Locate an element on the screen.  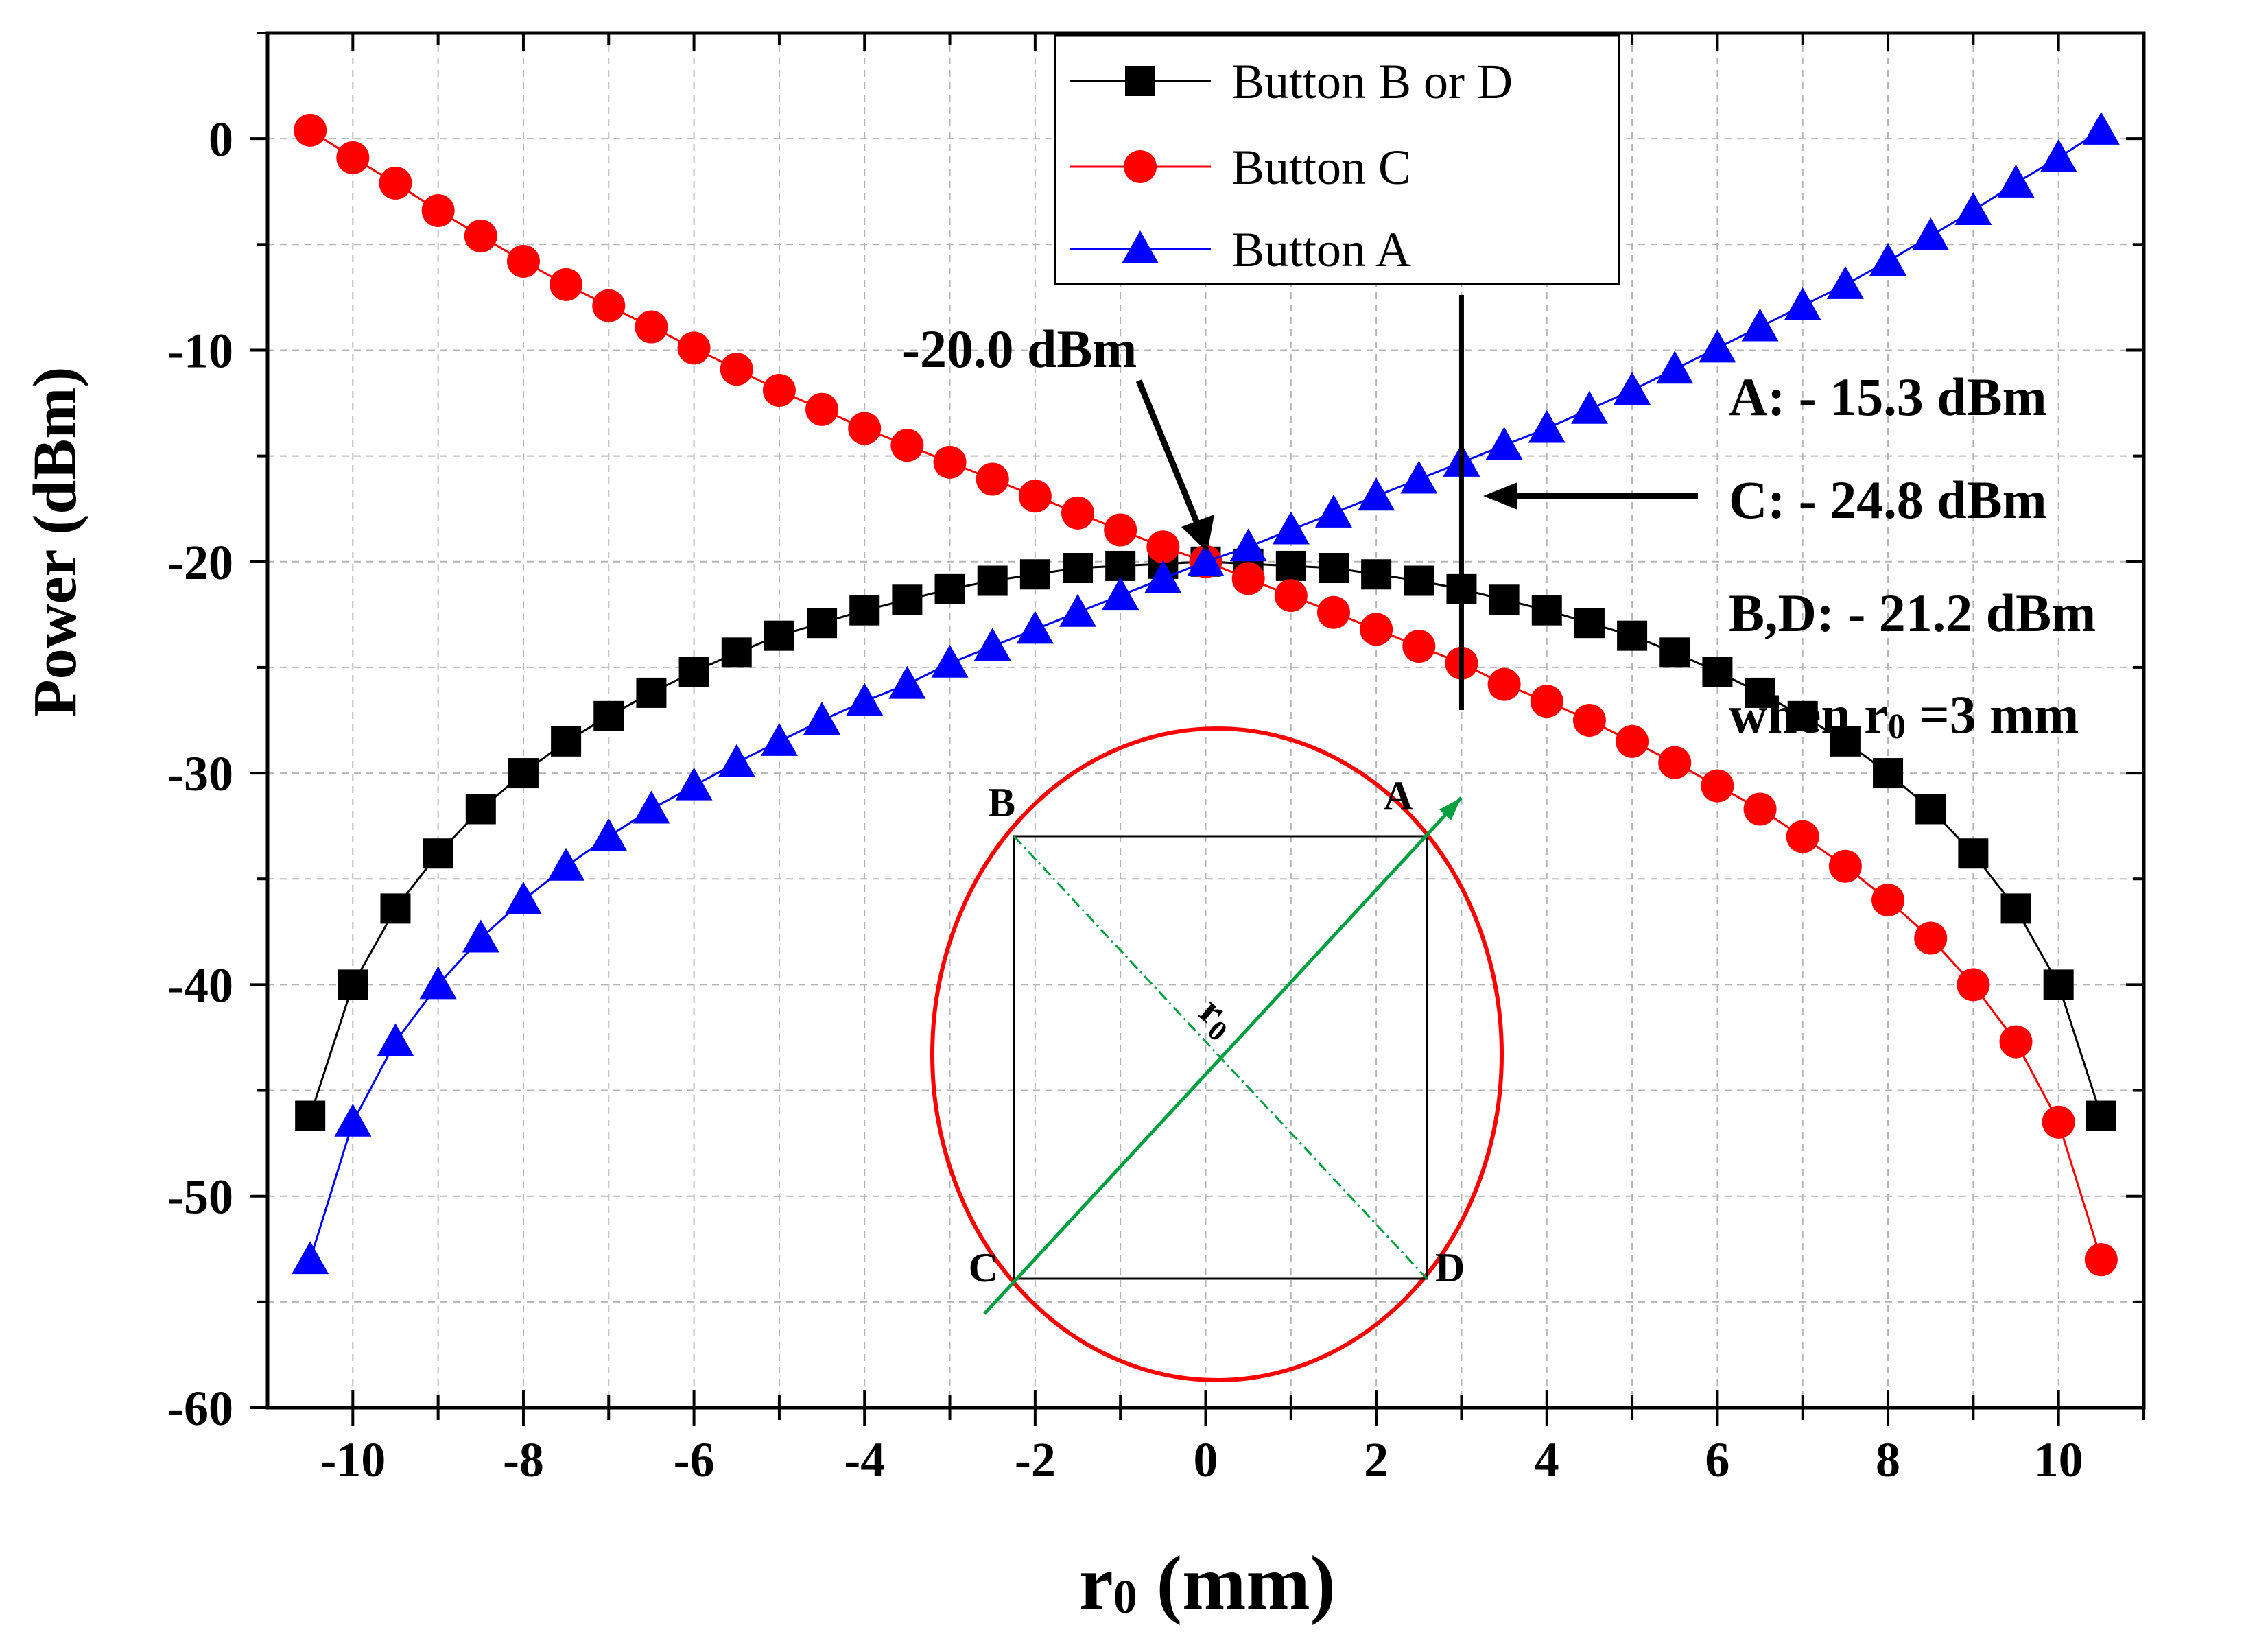
legend-item-1: Button B or D is located at coordinates (1291, 82).